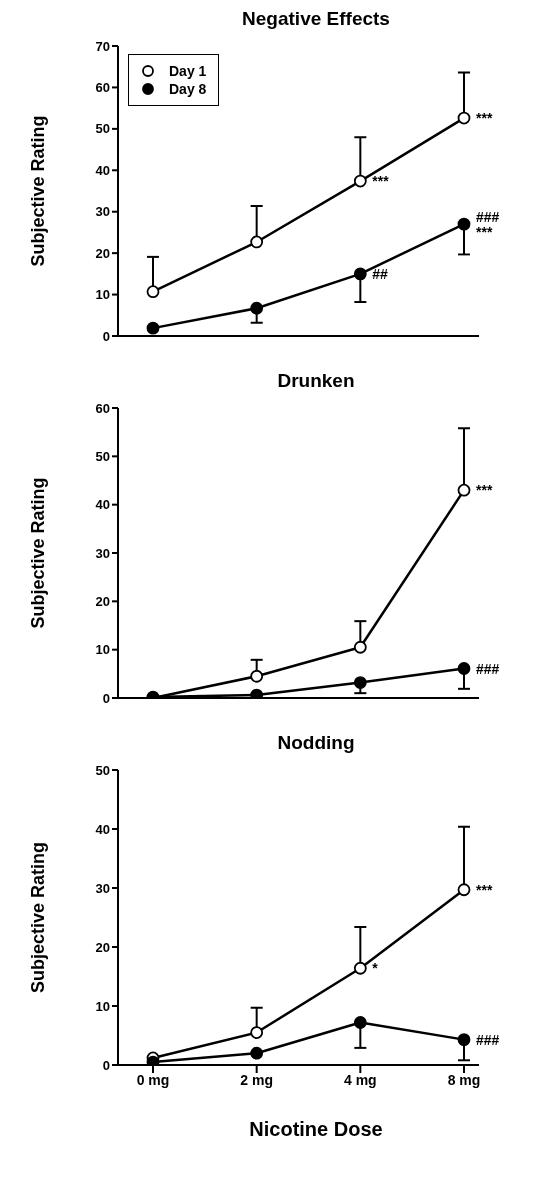 Image resolution: width=542 pixels, height=1203 pixels. What do you see at coordinates (102, 46) in the screenshot?
I see `y-tick-label: 70` at bounding box center [102, 46].